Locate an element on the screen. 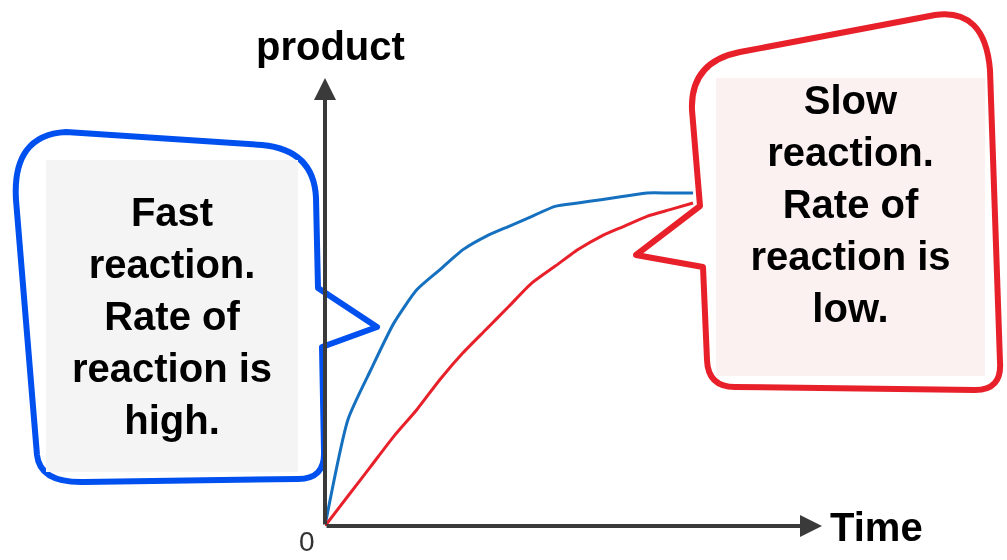 Image resolution: width=1007 pixels, height=560 pixels. text: Slow reaction. Rate of reaction is low. is located at coordinates (850, 204).